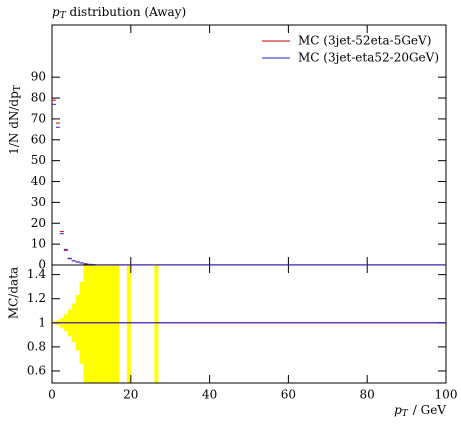 The image size is (461, 426). What do you see at coordinates (288, 395) in the screenshot?
I see `x-tick-label: 60` at bounding box center [288, 395].